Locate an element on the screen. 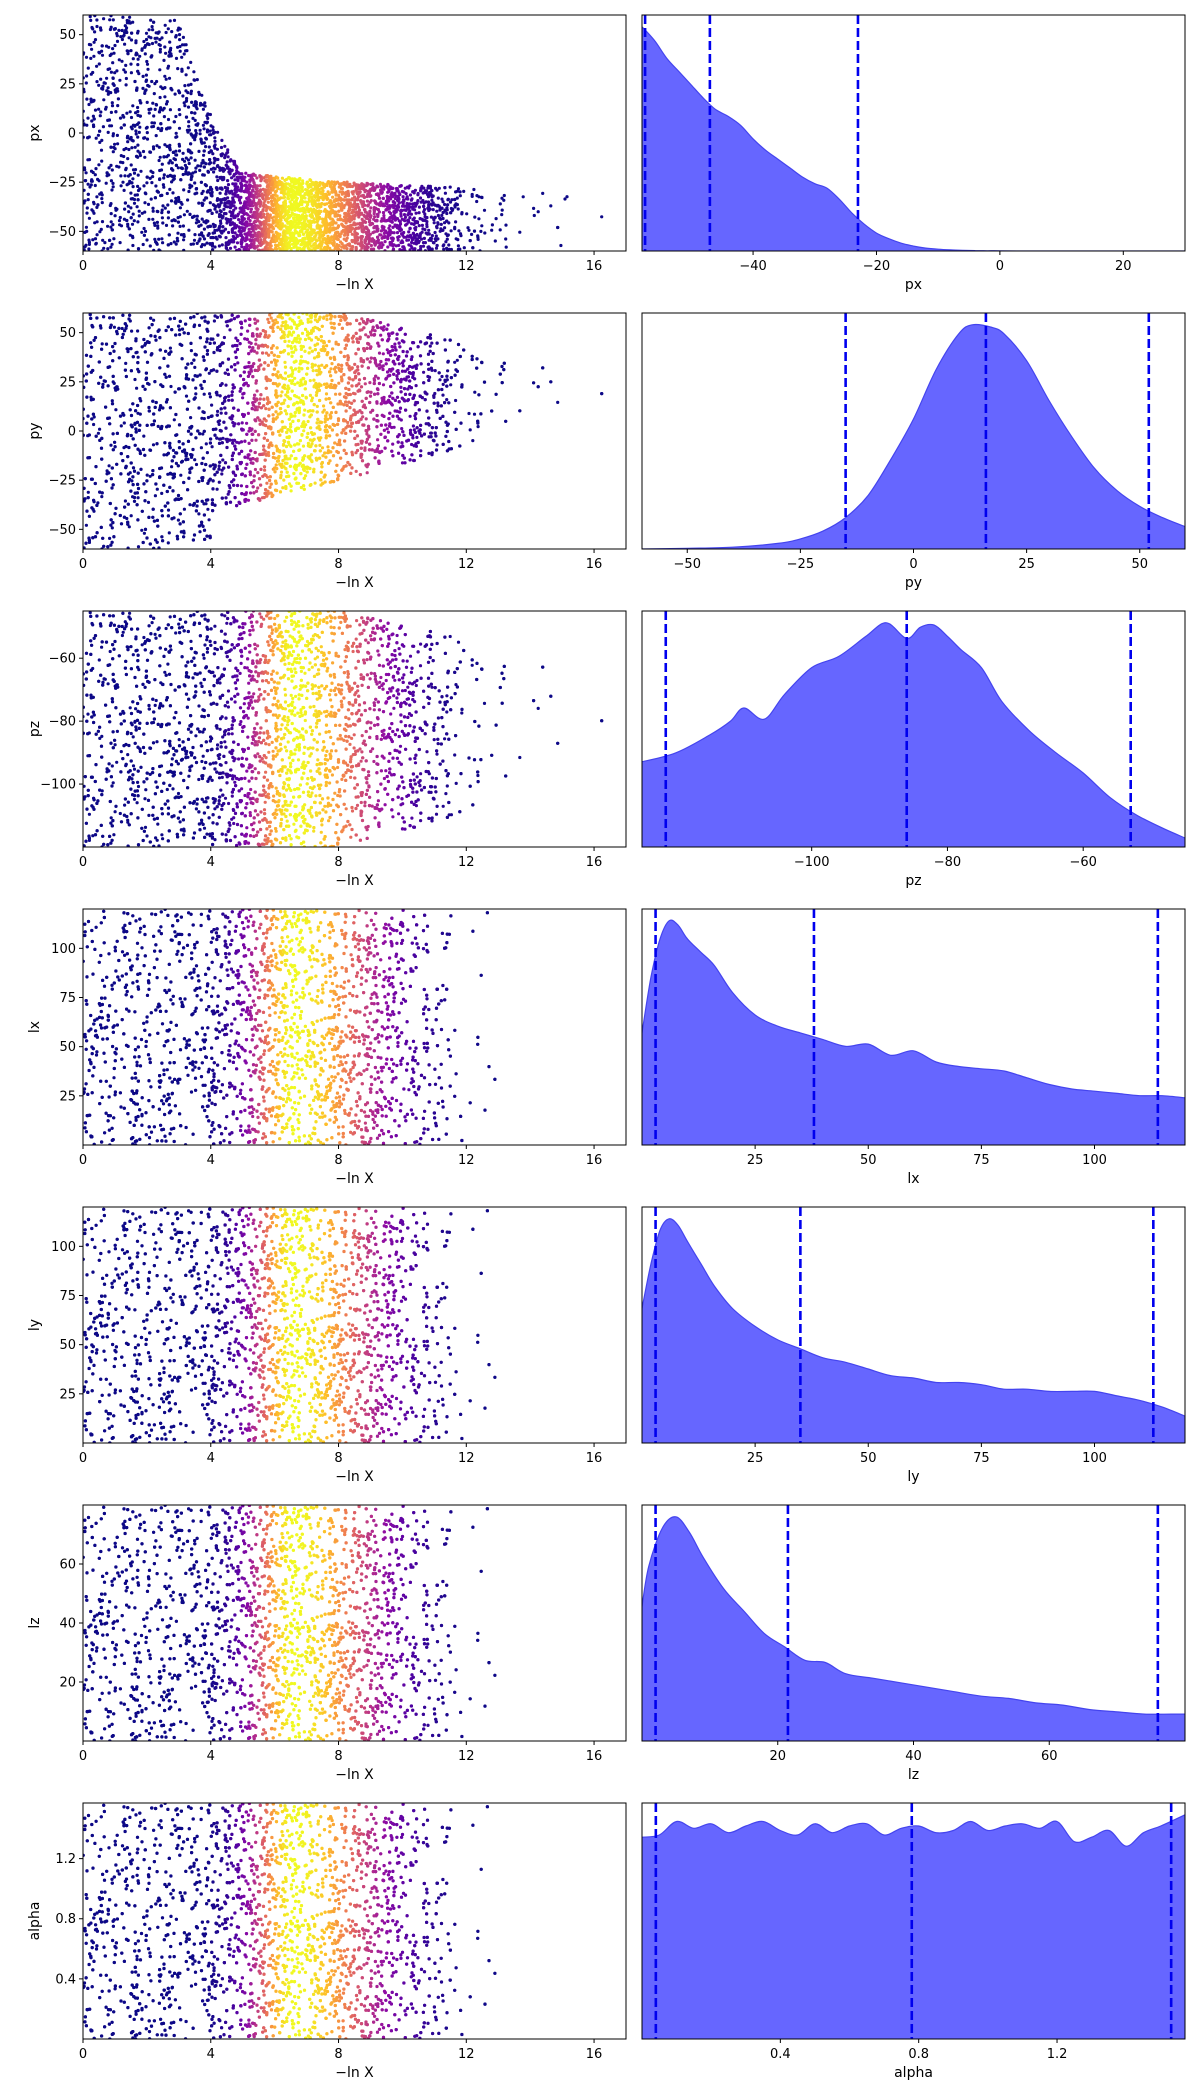 This screenshot has height=2100, width=1200. x-tick-label: 20 is located at coordinates (1123, 266).